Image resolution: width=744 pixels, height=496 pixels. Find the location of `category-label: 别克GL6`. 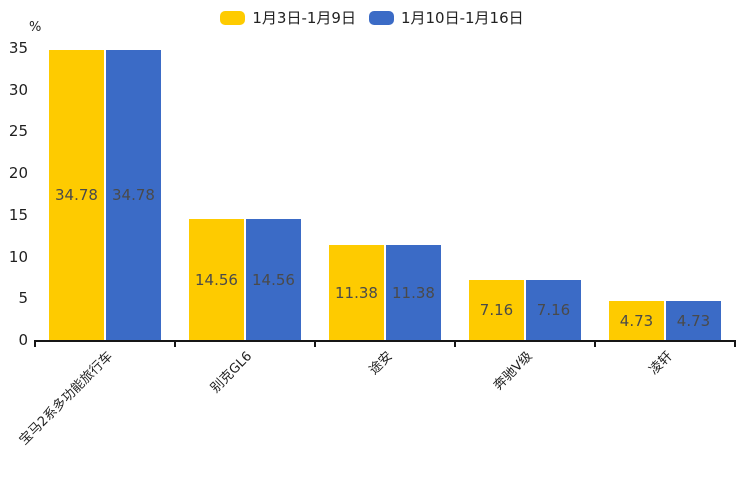

category-label: 别克GL6 is located at coordinates (232, 373).